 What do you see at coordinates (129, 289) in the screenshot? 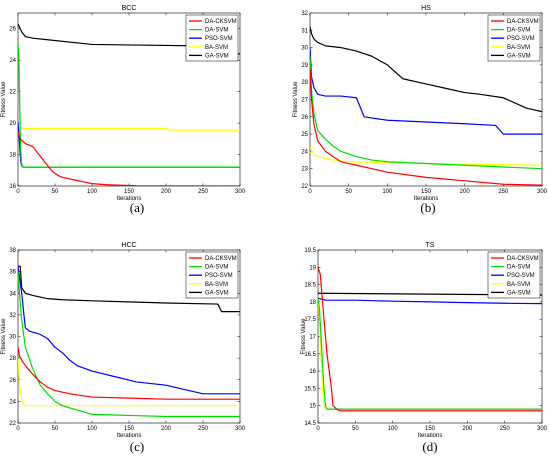
I see `series-line-ga-svm` at bounding box center [129, 289].